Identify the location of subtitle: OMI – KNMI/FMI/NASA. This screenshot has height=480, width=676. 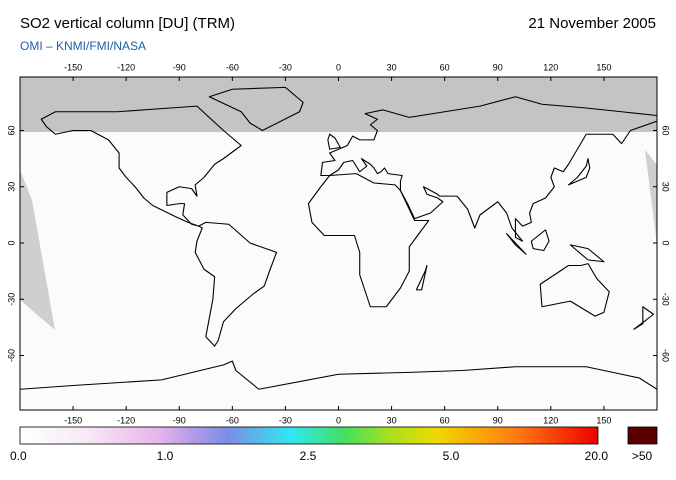
(83, 46).